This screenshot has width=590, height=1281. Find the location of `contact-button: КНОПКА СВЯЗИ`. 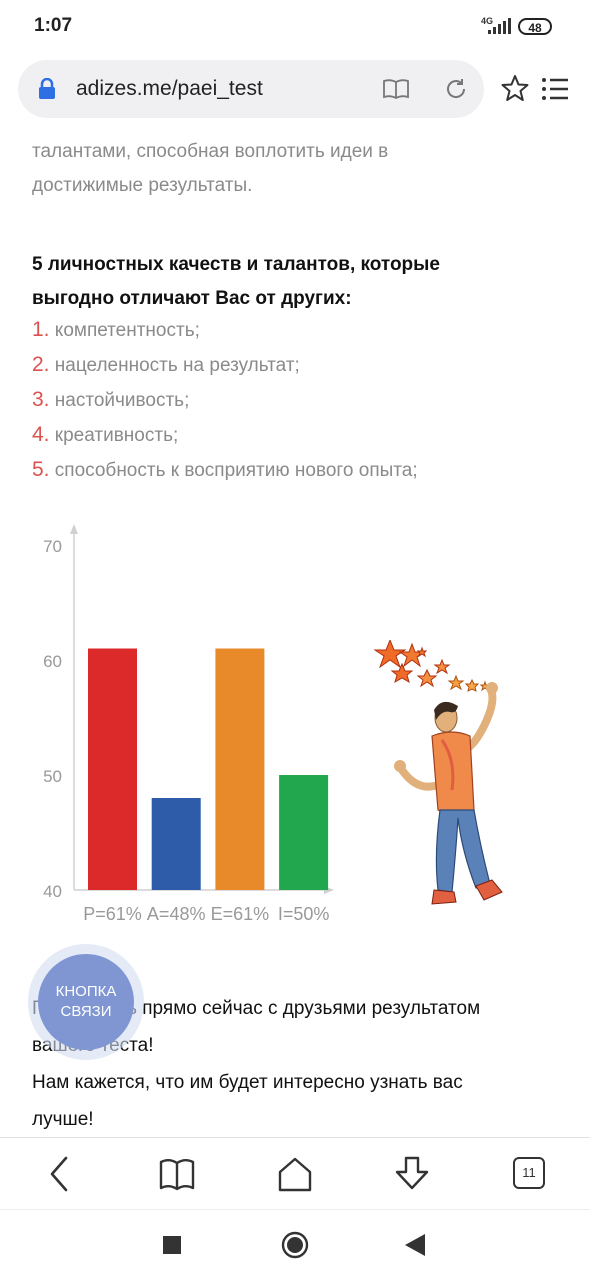

contact-button: КНОПКА СВЯЗИ is located at coordinates (86, 1002).